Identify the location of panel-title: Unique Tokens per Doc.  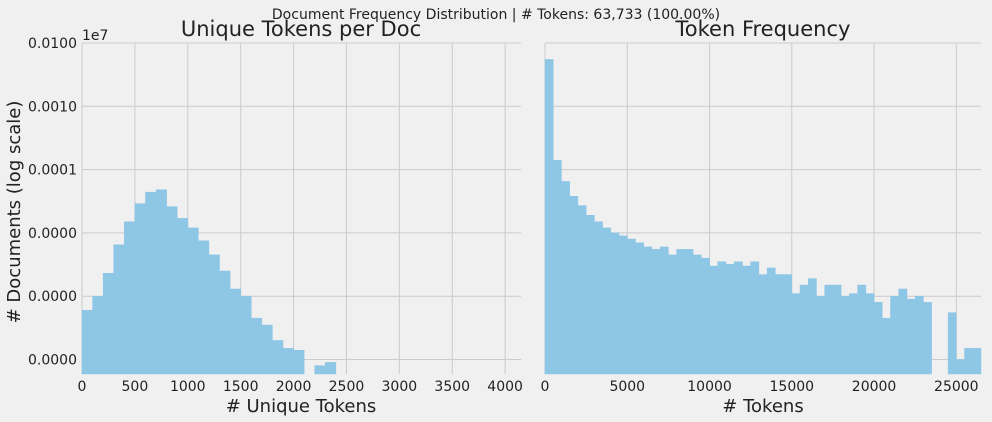
(301, 29).